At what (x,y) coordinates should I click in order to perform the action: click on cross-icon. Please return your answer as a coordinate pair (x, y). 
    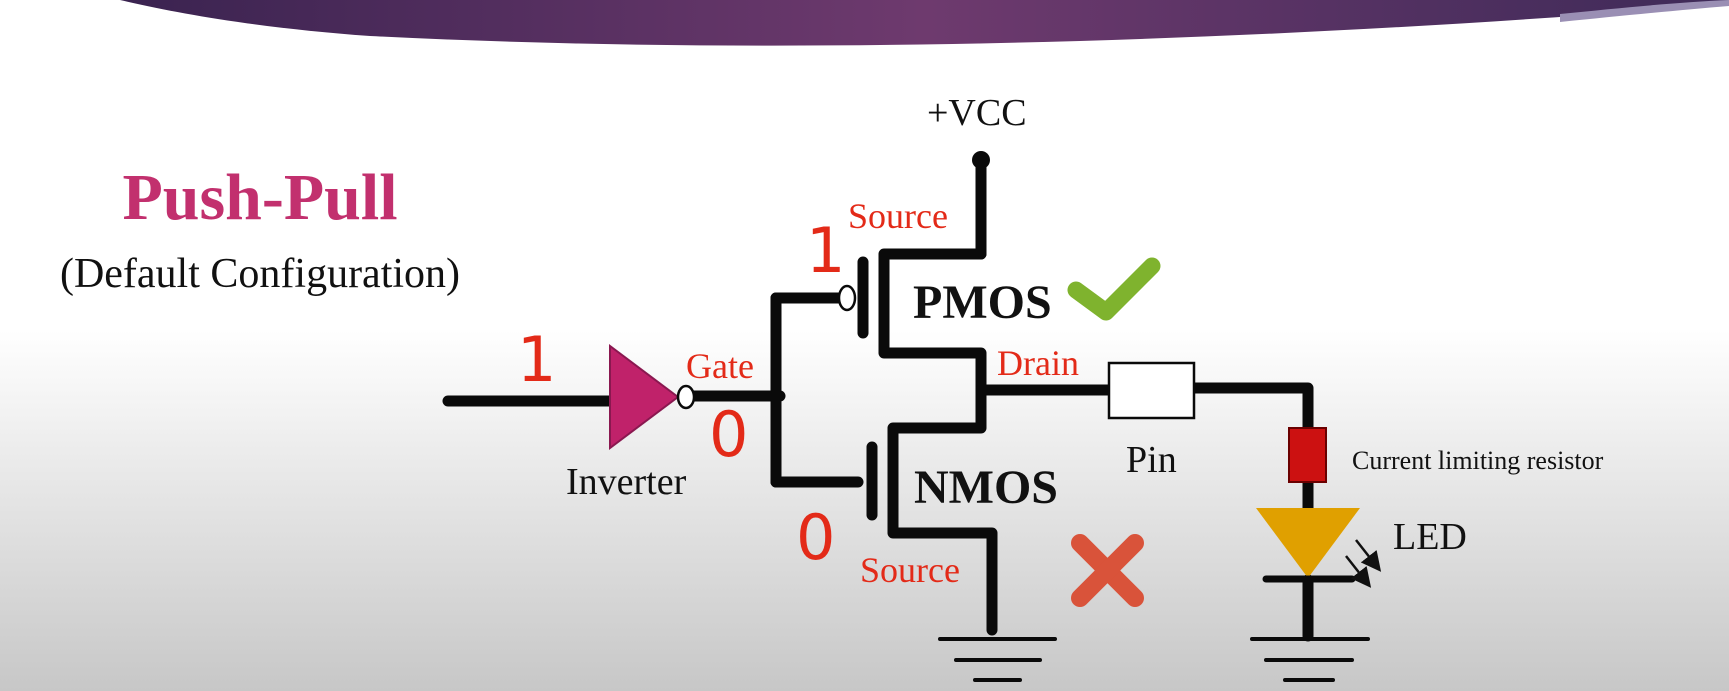
    Looking at the image, I should click on (1107, 570).